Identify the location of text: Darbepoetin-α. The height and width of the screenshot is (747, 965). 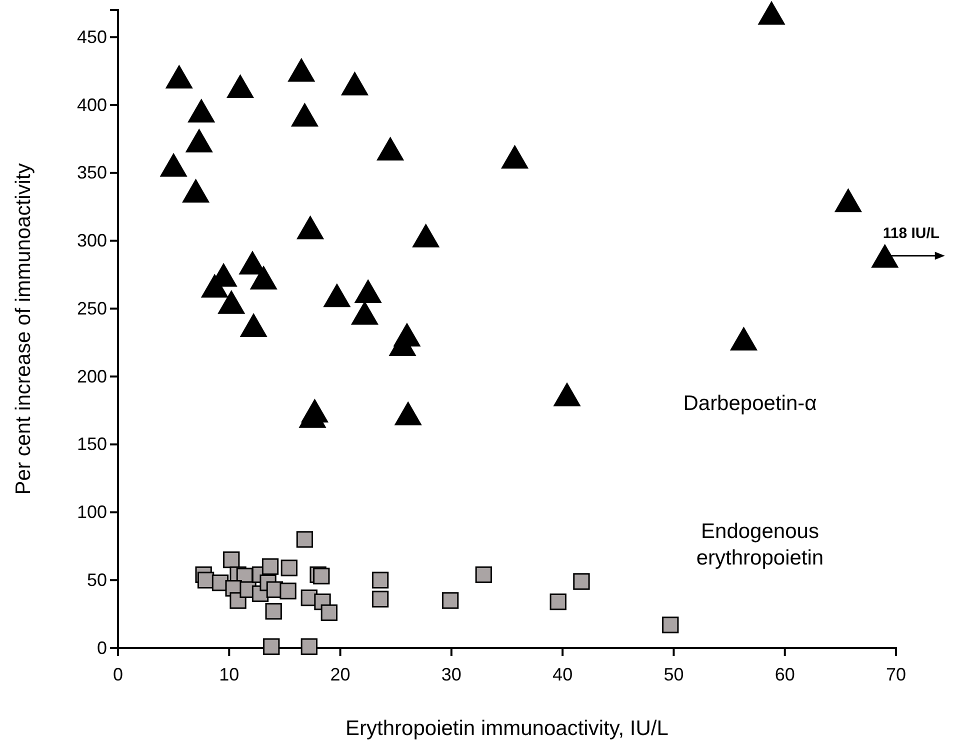
(750, 403).